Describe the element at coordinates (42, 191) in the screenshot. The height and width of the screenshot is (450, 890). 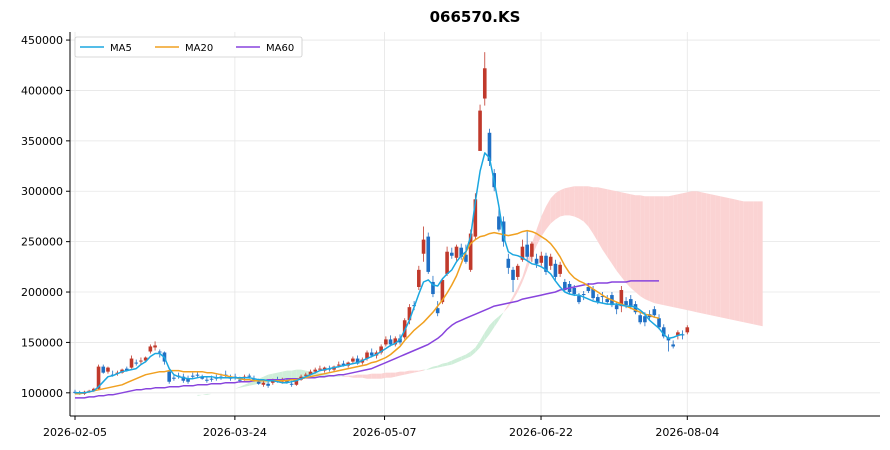
I see `y-tick-label: 300000` at that location.